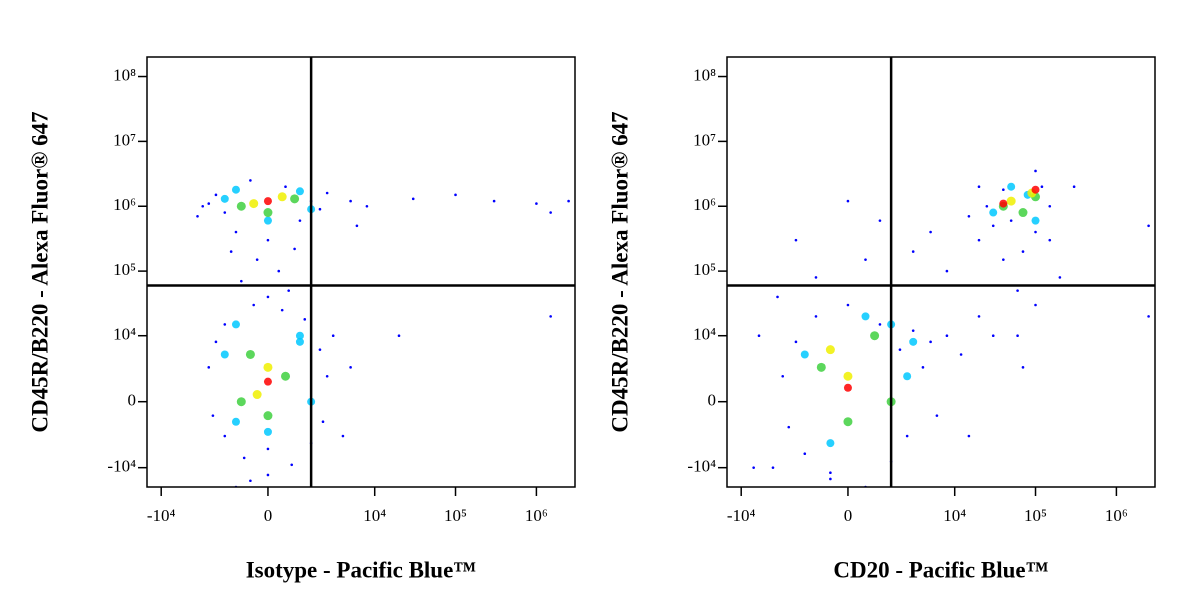  Describe the element at coordinates (361, 569) in the screenshot. I see `x-axis-title: Isotype - Pacific Blue™` at that location.